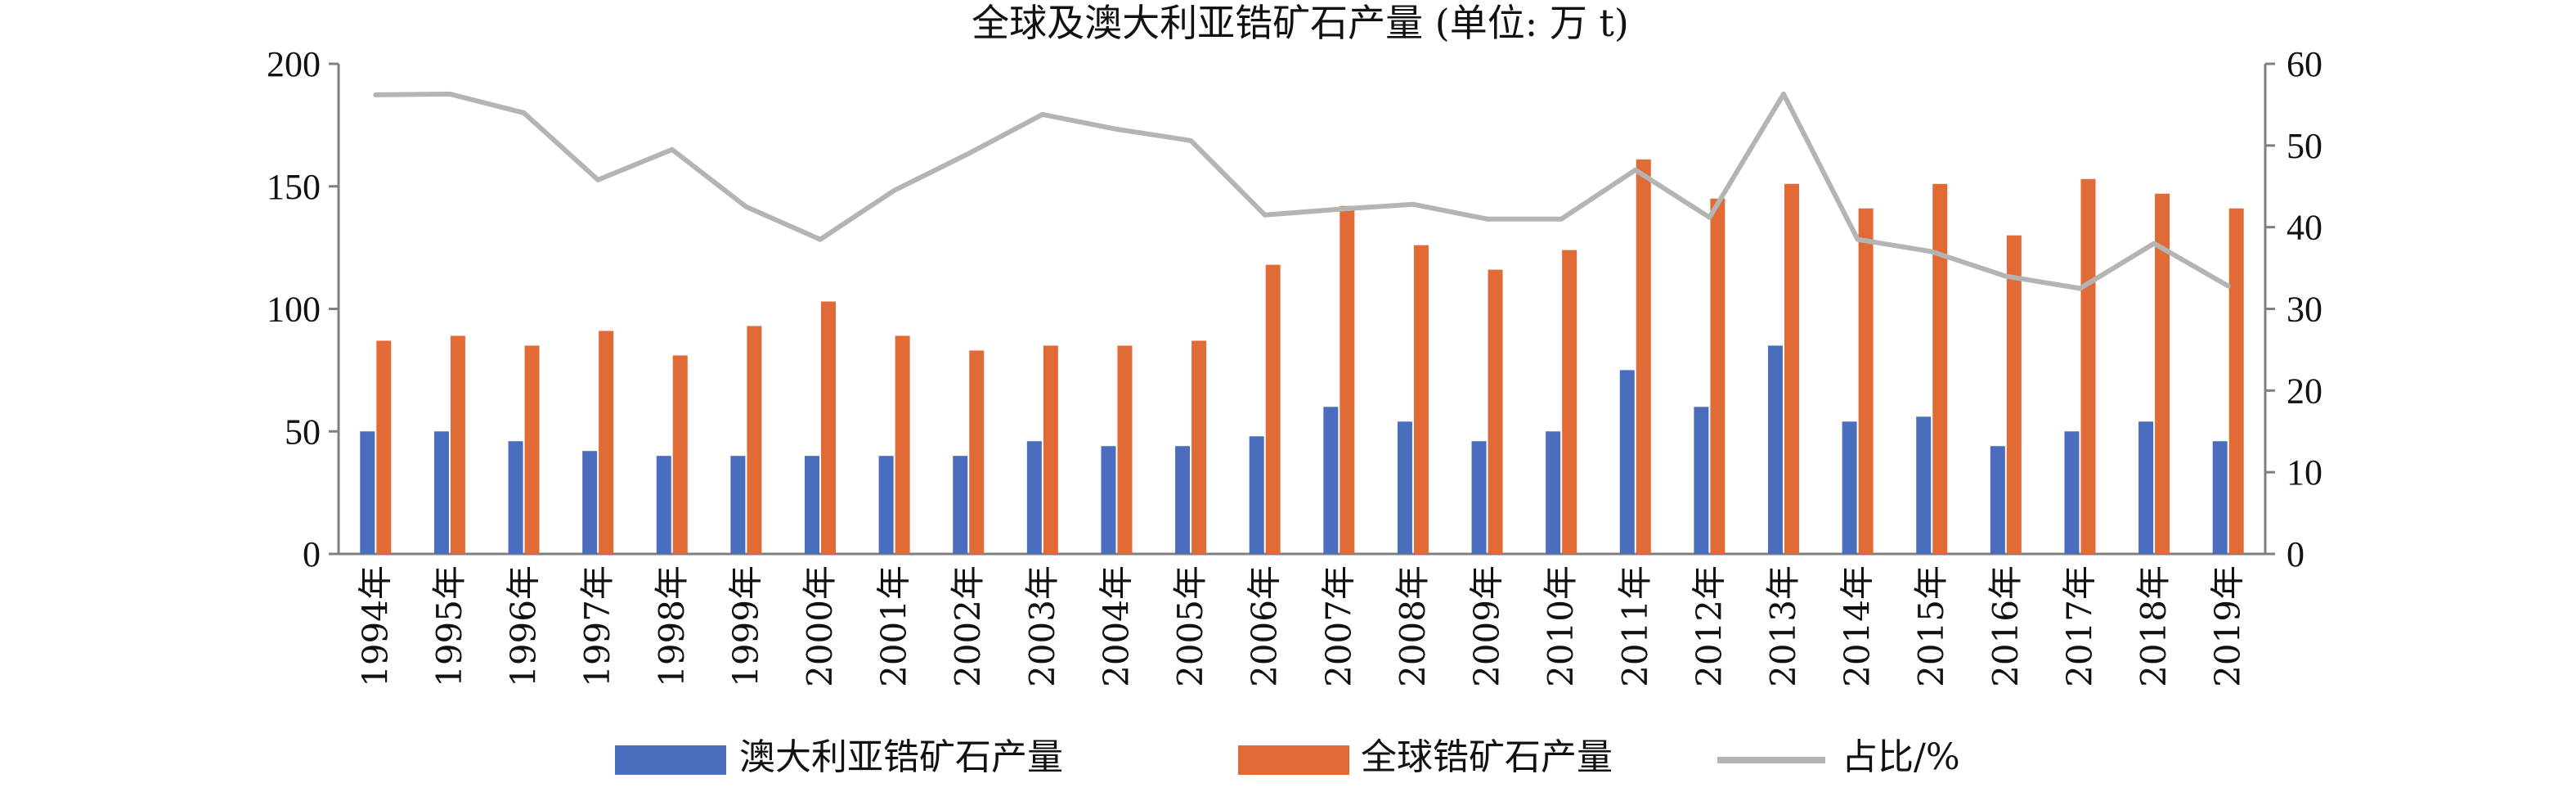 The width and height of the screenshot is (2576, 792). What do you see at coordinates (1300, 23) in the screenshot?
I see `chart-title: 全球及澳大利亚锆矿石产量 (单位: 万 t)` at bounding box center [1300, 23].